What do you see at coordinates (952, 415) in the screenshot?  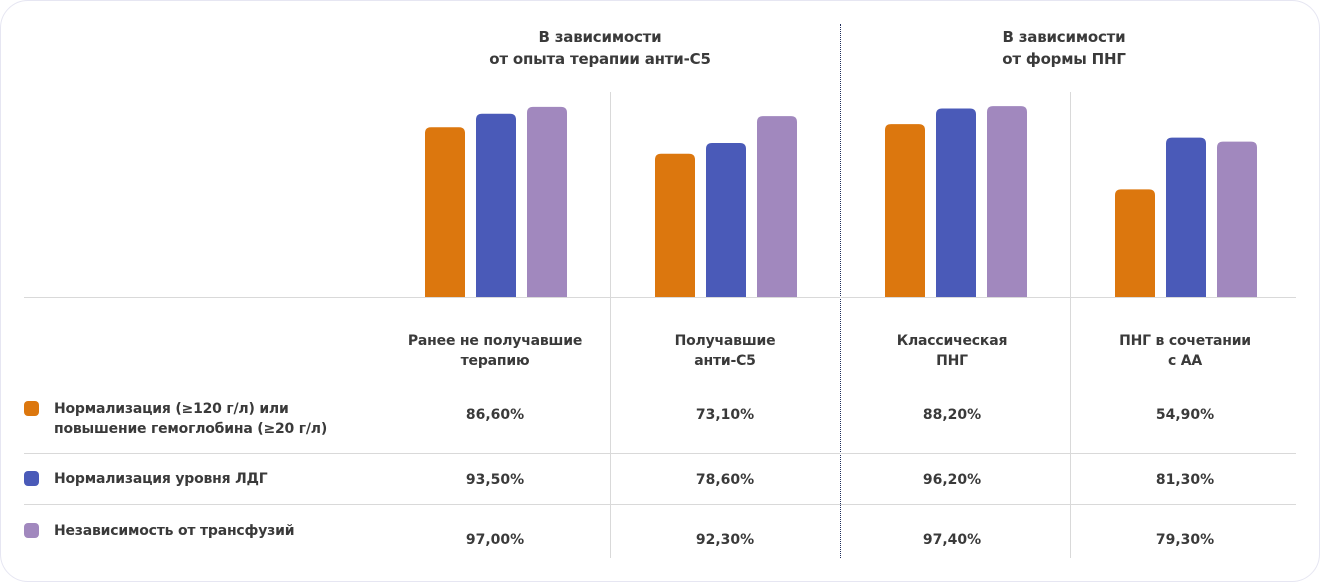 I see `table-cell: 88,20%` at bounding box center [952, 415].